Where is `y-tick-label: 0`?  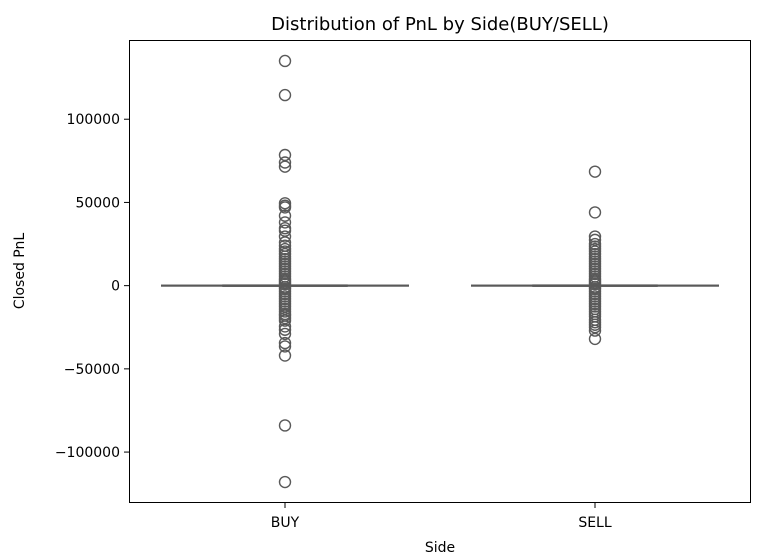 y-tick-label: 0 is located at coordinates (115, 287).